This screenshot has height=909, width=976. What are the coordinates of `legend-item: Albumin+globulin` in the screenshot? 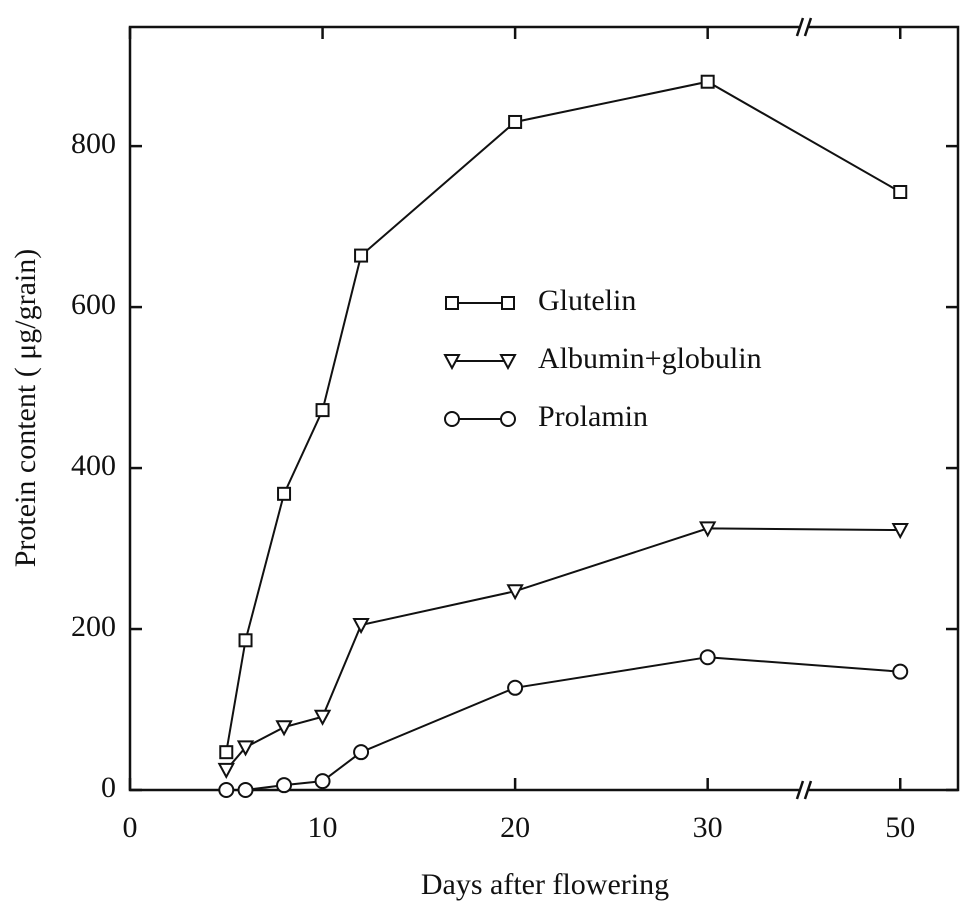 It's located at (602, 358).